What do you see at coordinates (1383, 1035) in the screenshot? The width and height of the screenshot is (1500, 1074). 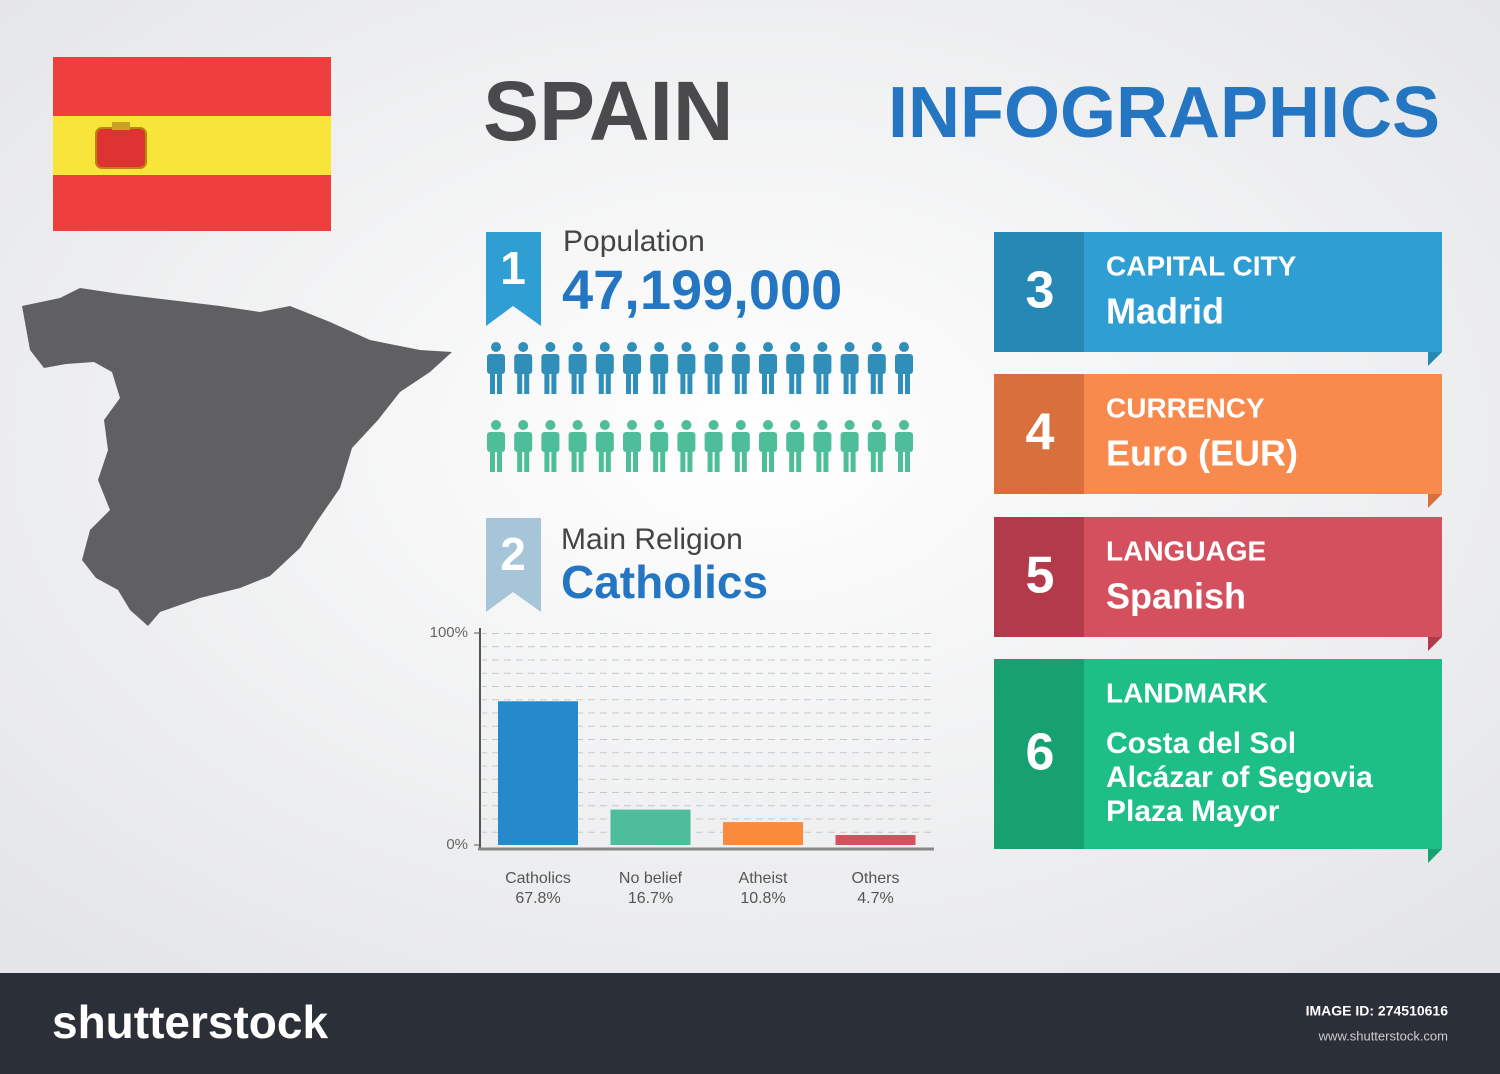 I see `url: www.shutterstock.com` at bounding box center [1383, 1035].